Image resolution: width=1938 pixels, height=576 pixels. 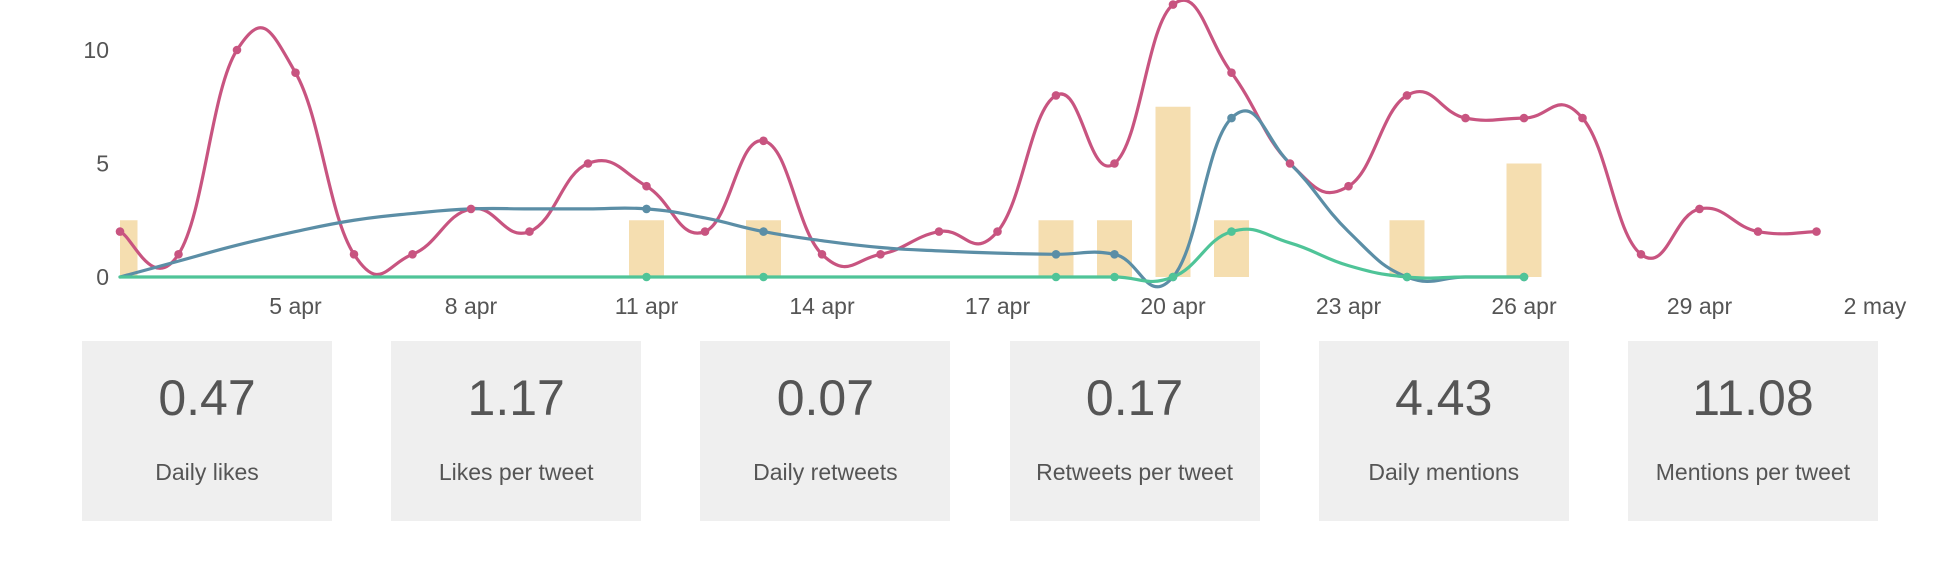 What do you see at coordinates (822, 306) in the screenshot?
I see `x-tick-label: 14 apr` at bounding box center [822, 306].